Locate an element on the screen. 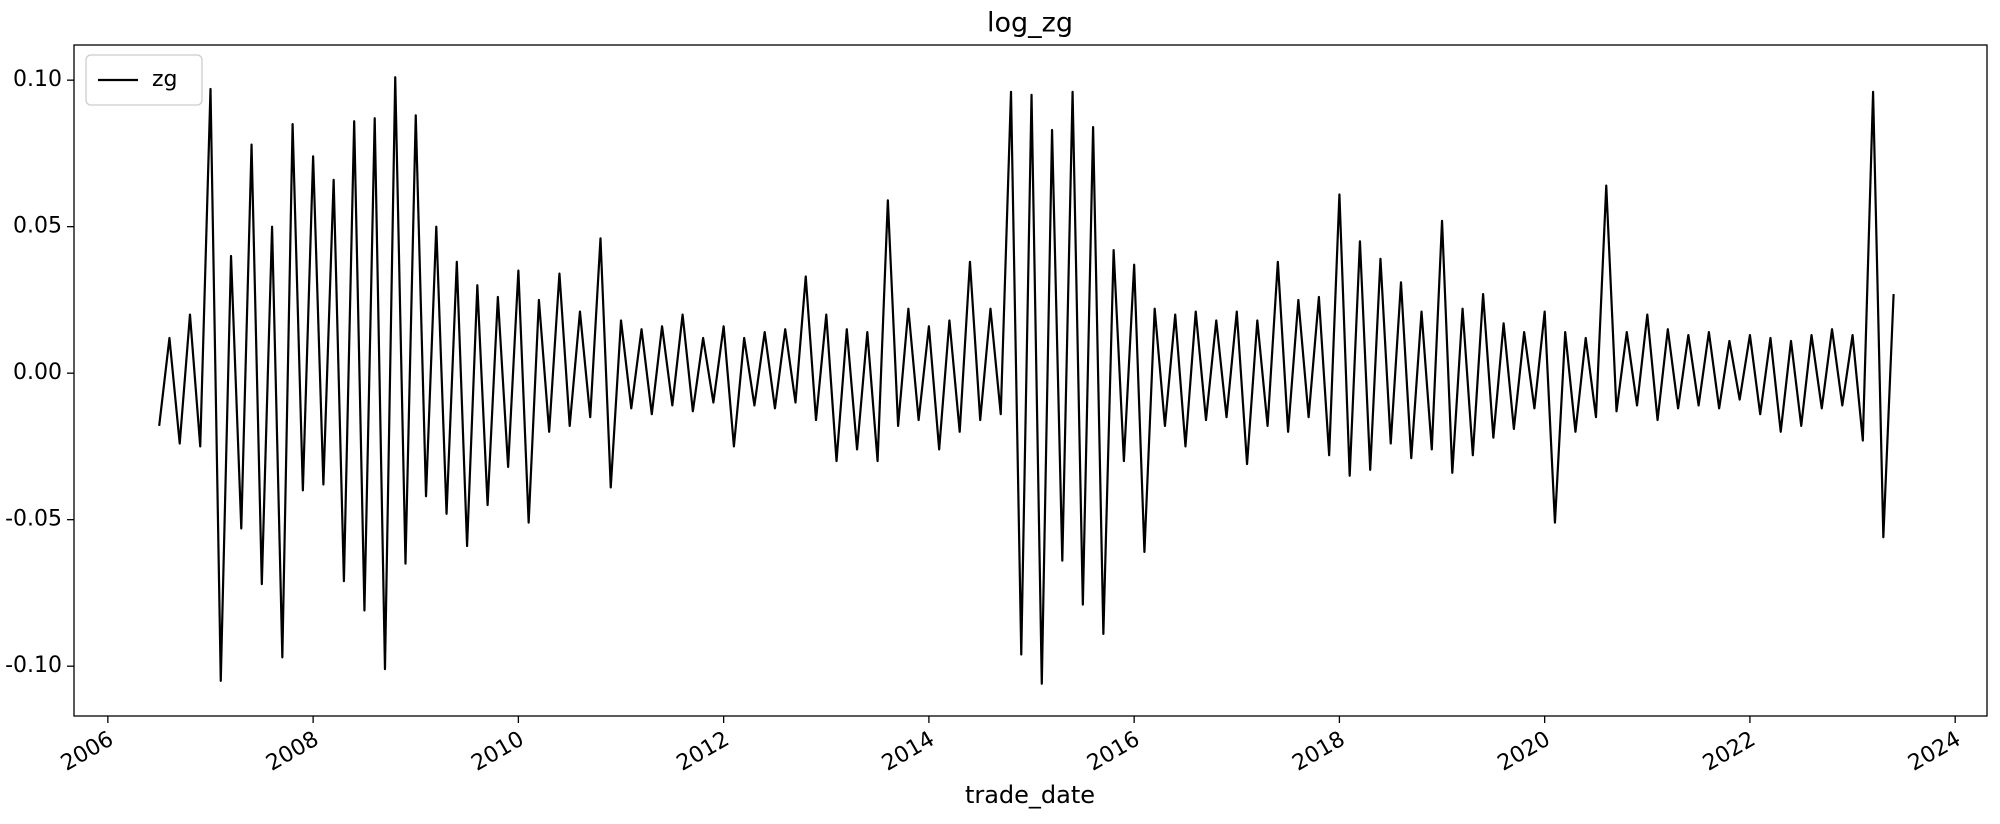 The image size is (2000, 824). x-tick-label: 2016 is located at coordinates (1113, 752).